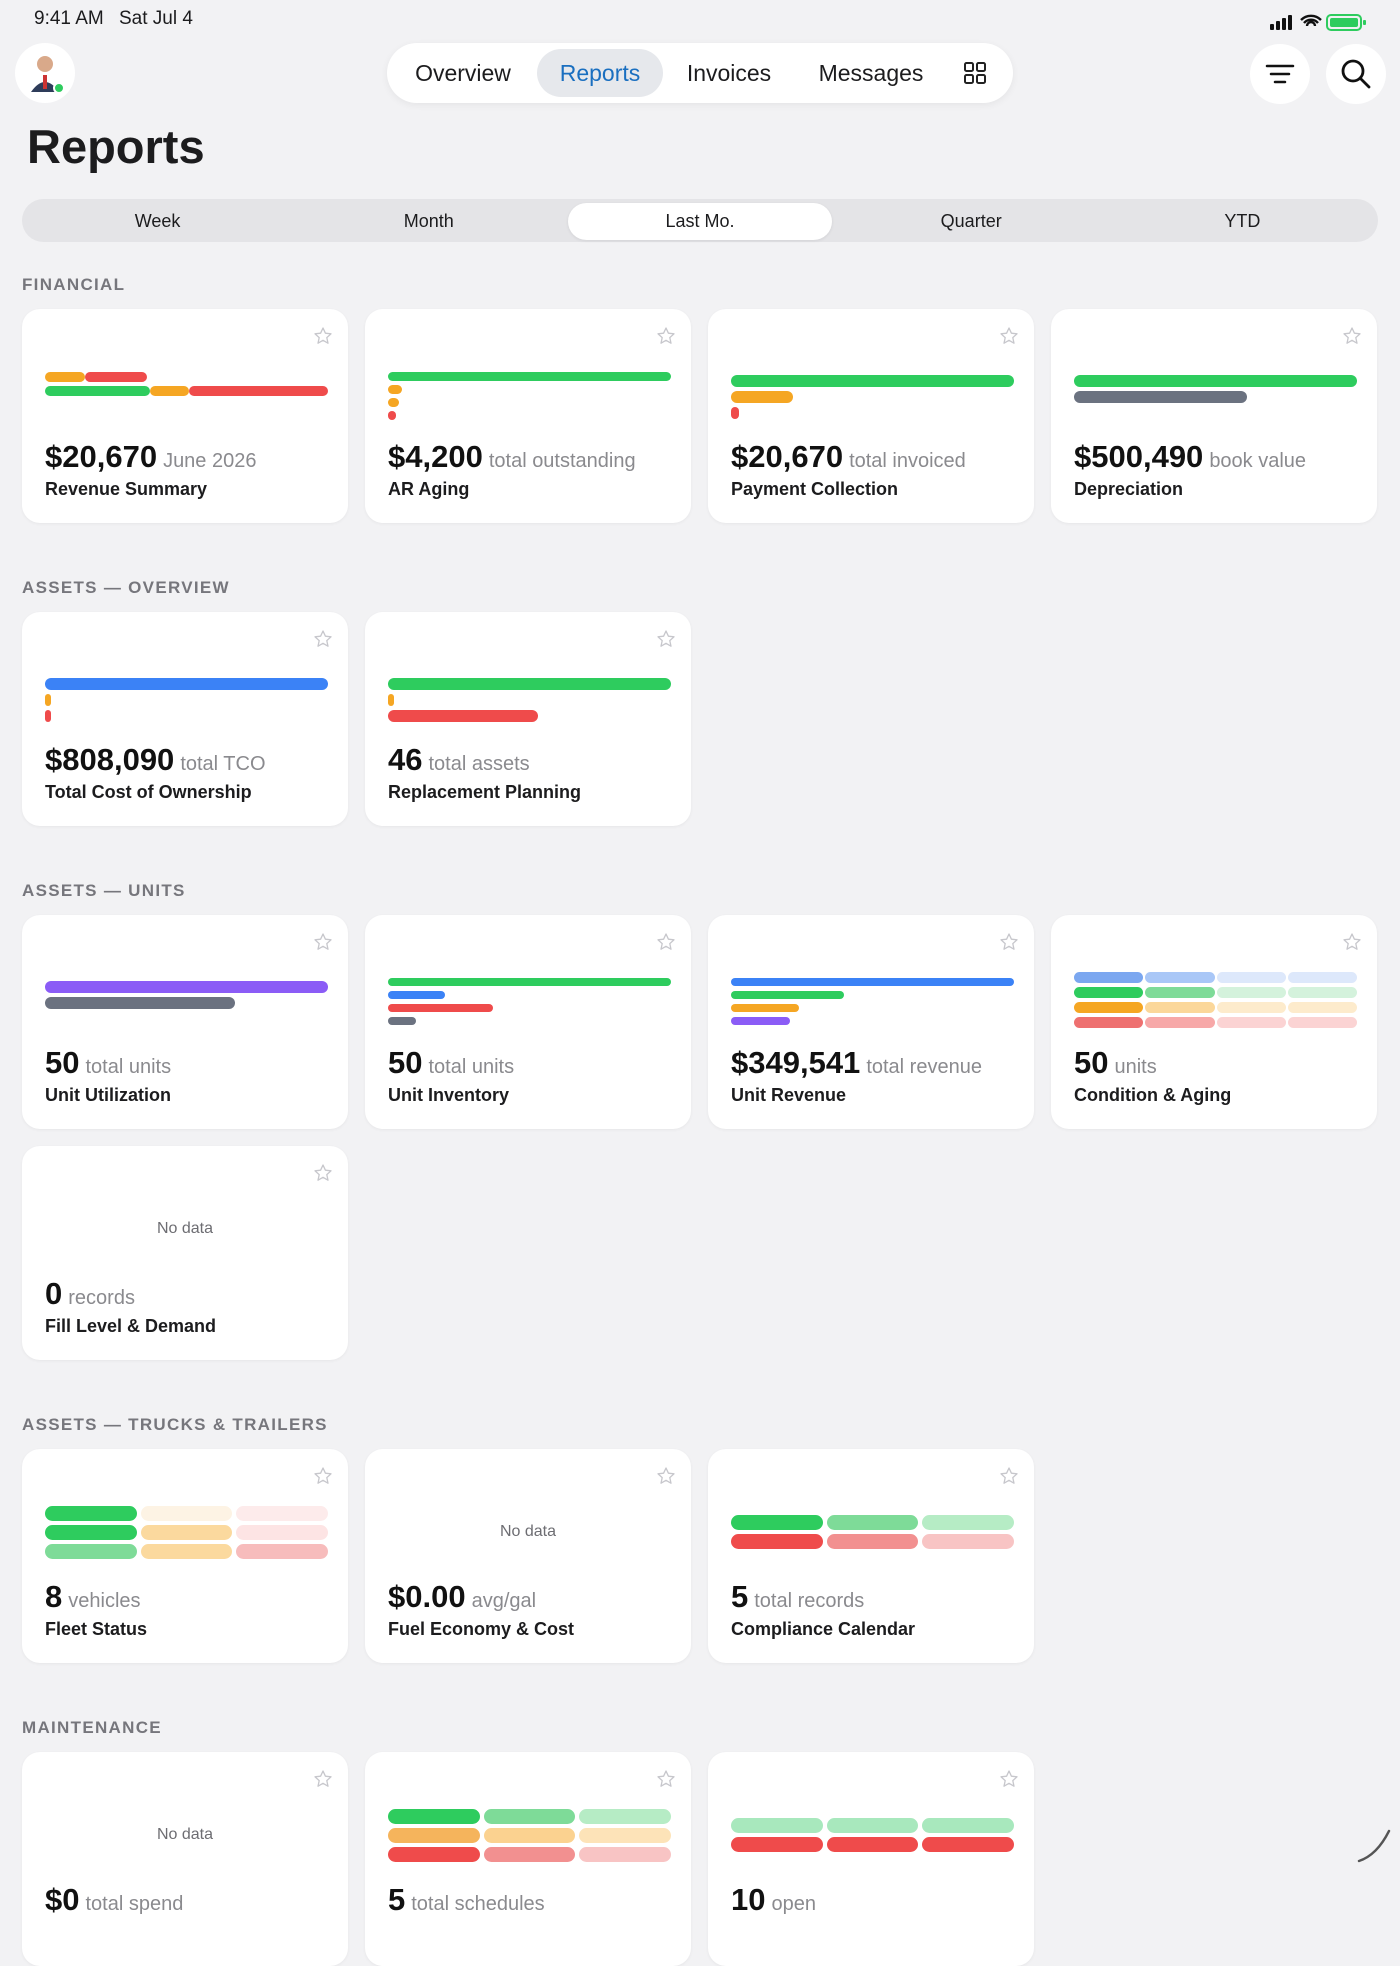  I want to click on report-card: 50 units Condition & Aging, so click(1214, 1022).